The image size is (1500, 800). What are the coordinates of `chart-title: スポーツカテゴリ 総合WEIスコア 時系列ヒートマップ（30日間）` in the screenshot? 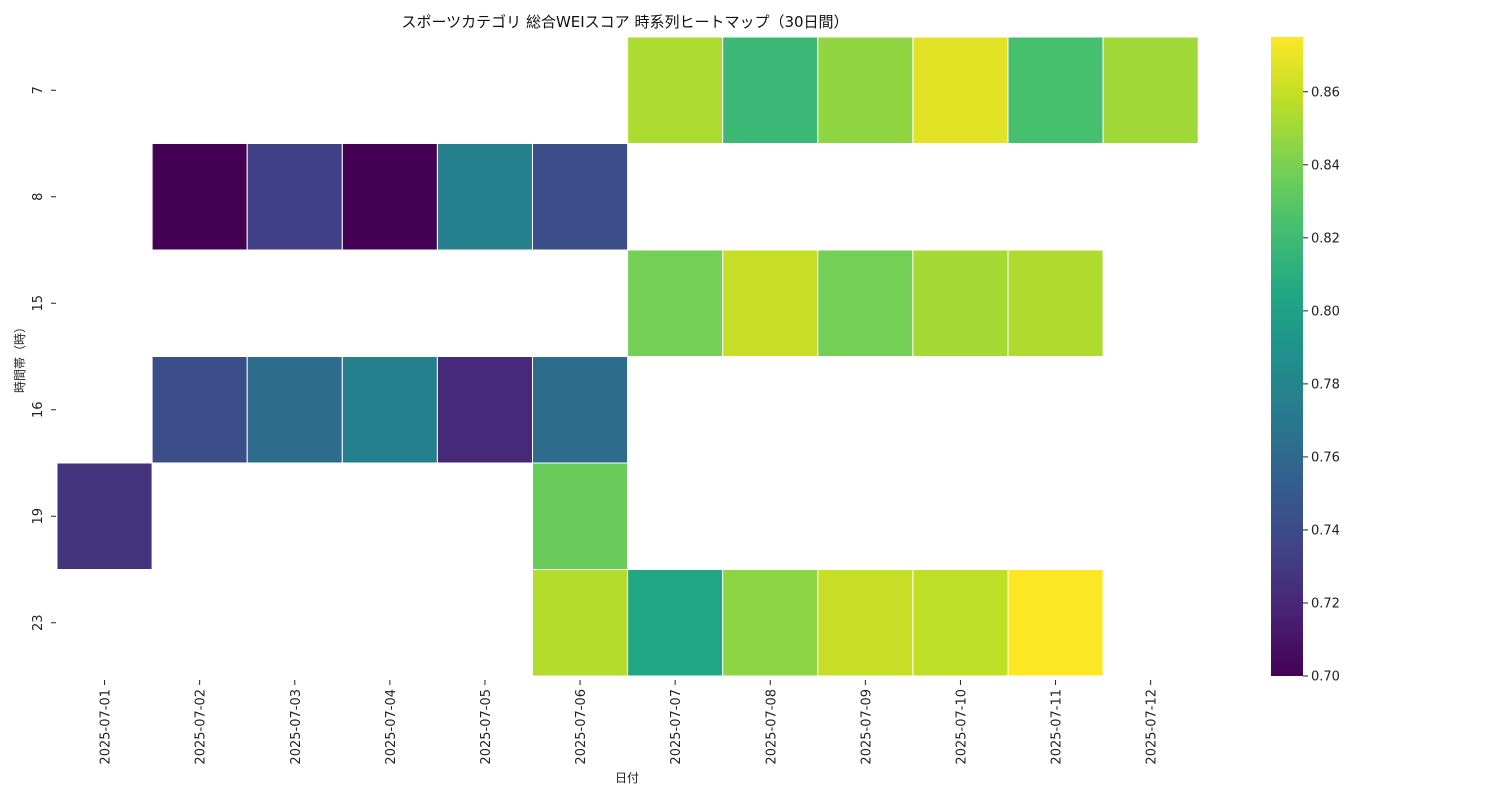 It's located at (624, 22).